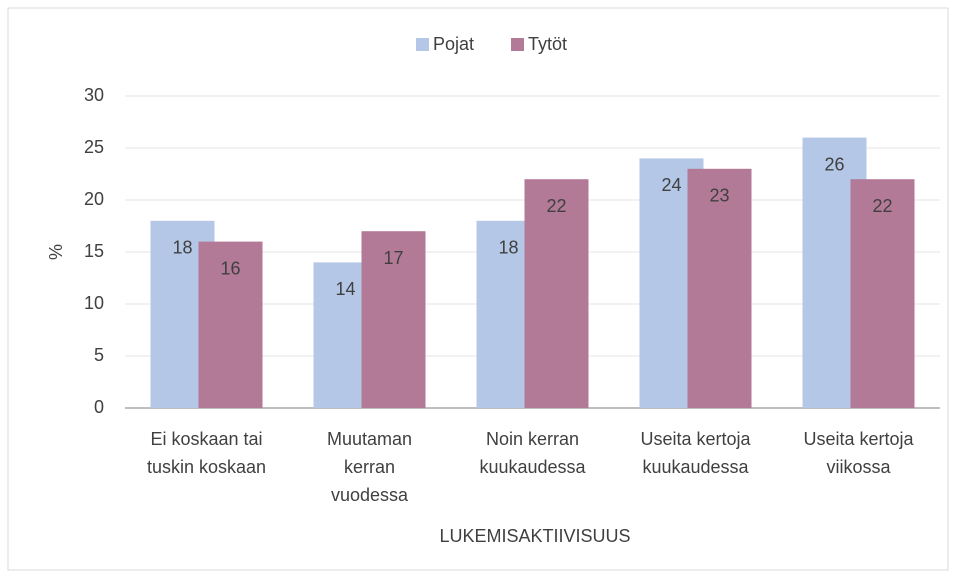 The width and height of the screenshot is (956, 578). Describe the element at coordinates (369, 467) in the screenshot. I see `x-tick-label: kerran` at that location.